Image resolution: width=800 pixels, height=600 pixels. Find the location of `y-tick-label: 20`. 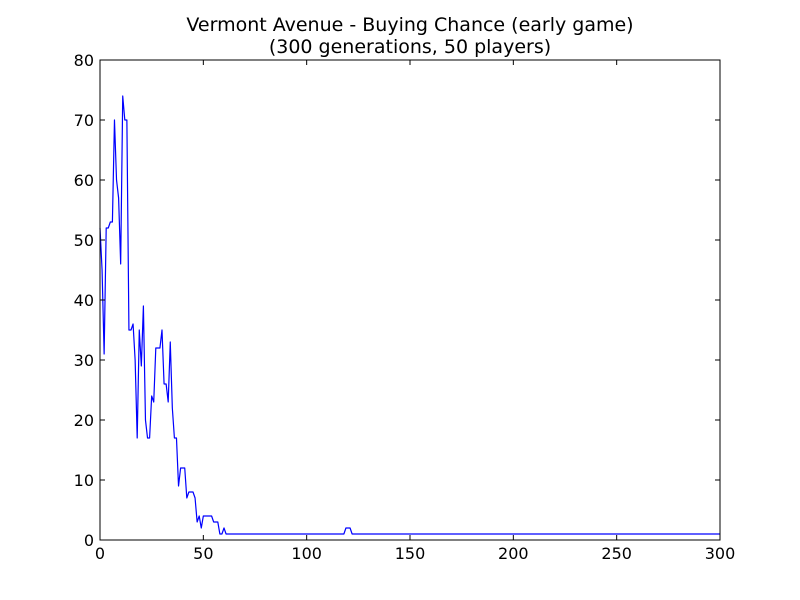

y-tick-label: 20 is located at coordinates (84, 420).